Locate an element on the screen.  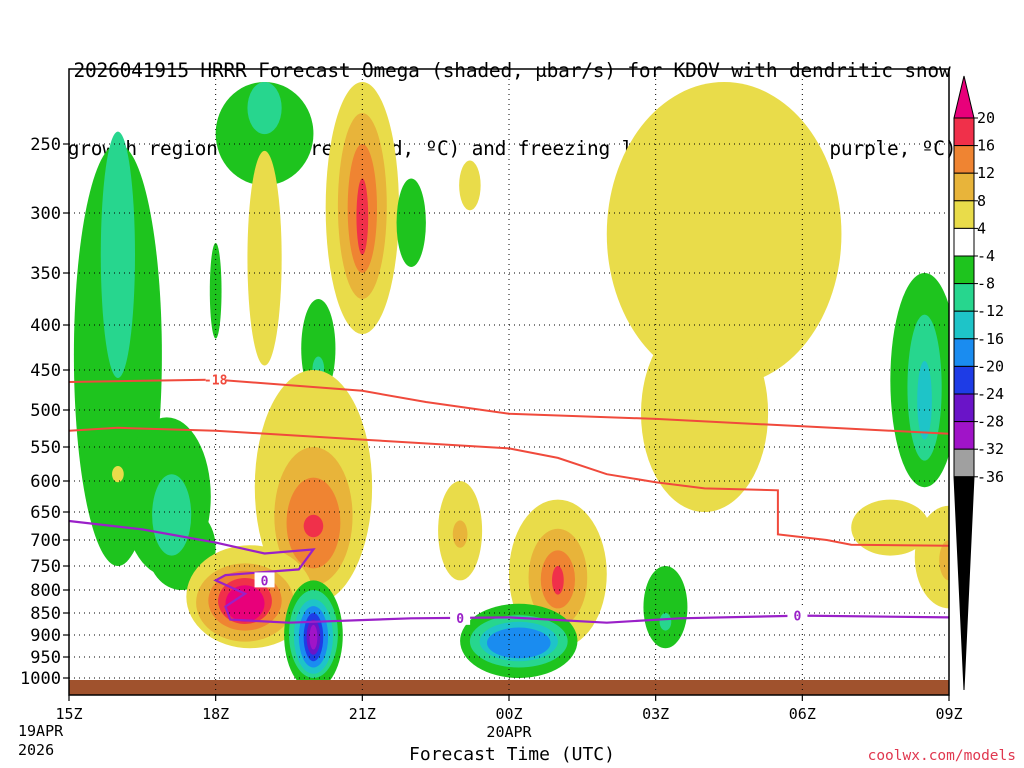
xtick-label-09Z: 09Z is located at coordinates (948, 714).